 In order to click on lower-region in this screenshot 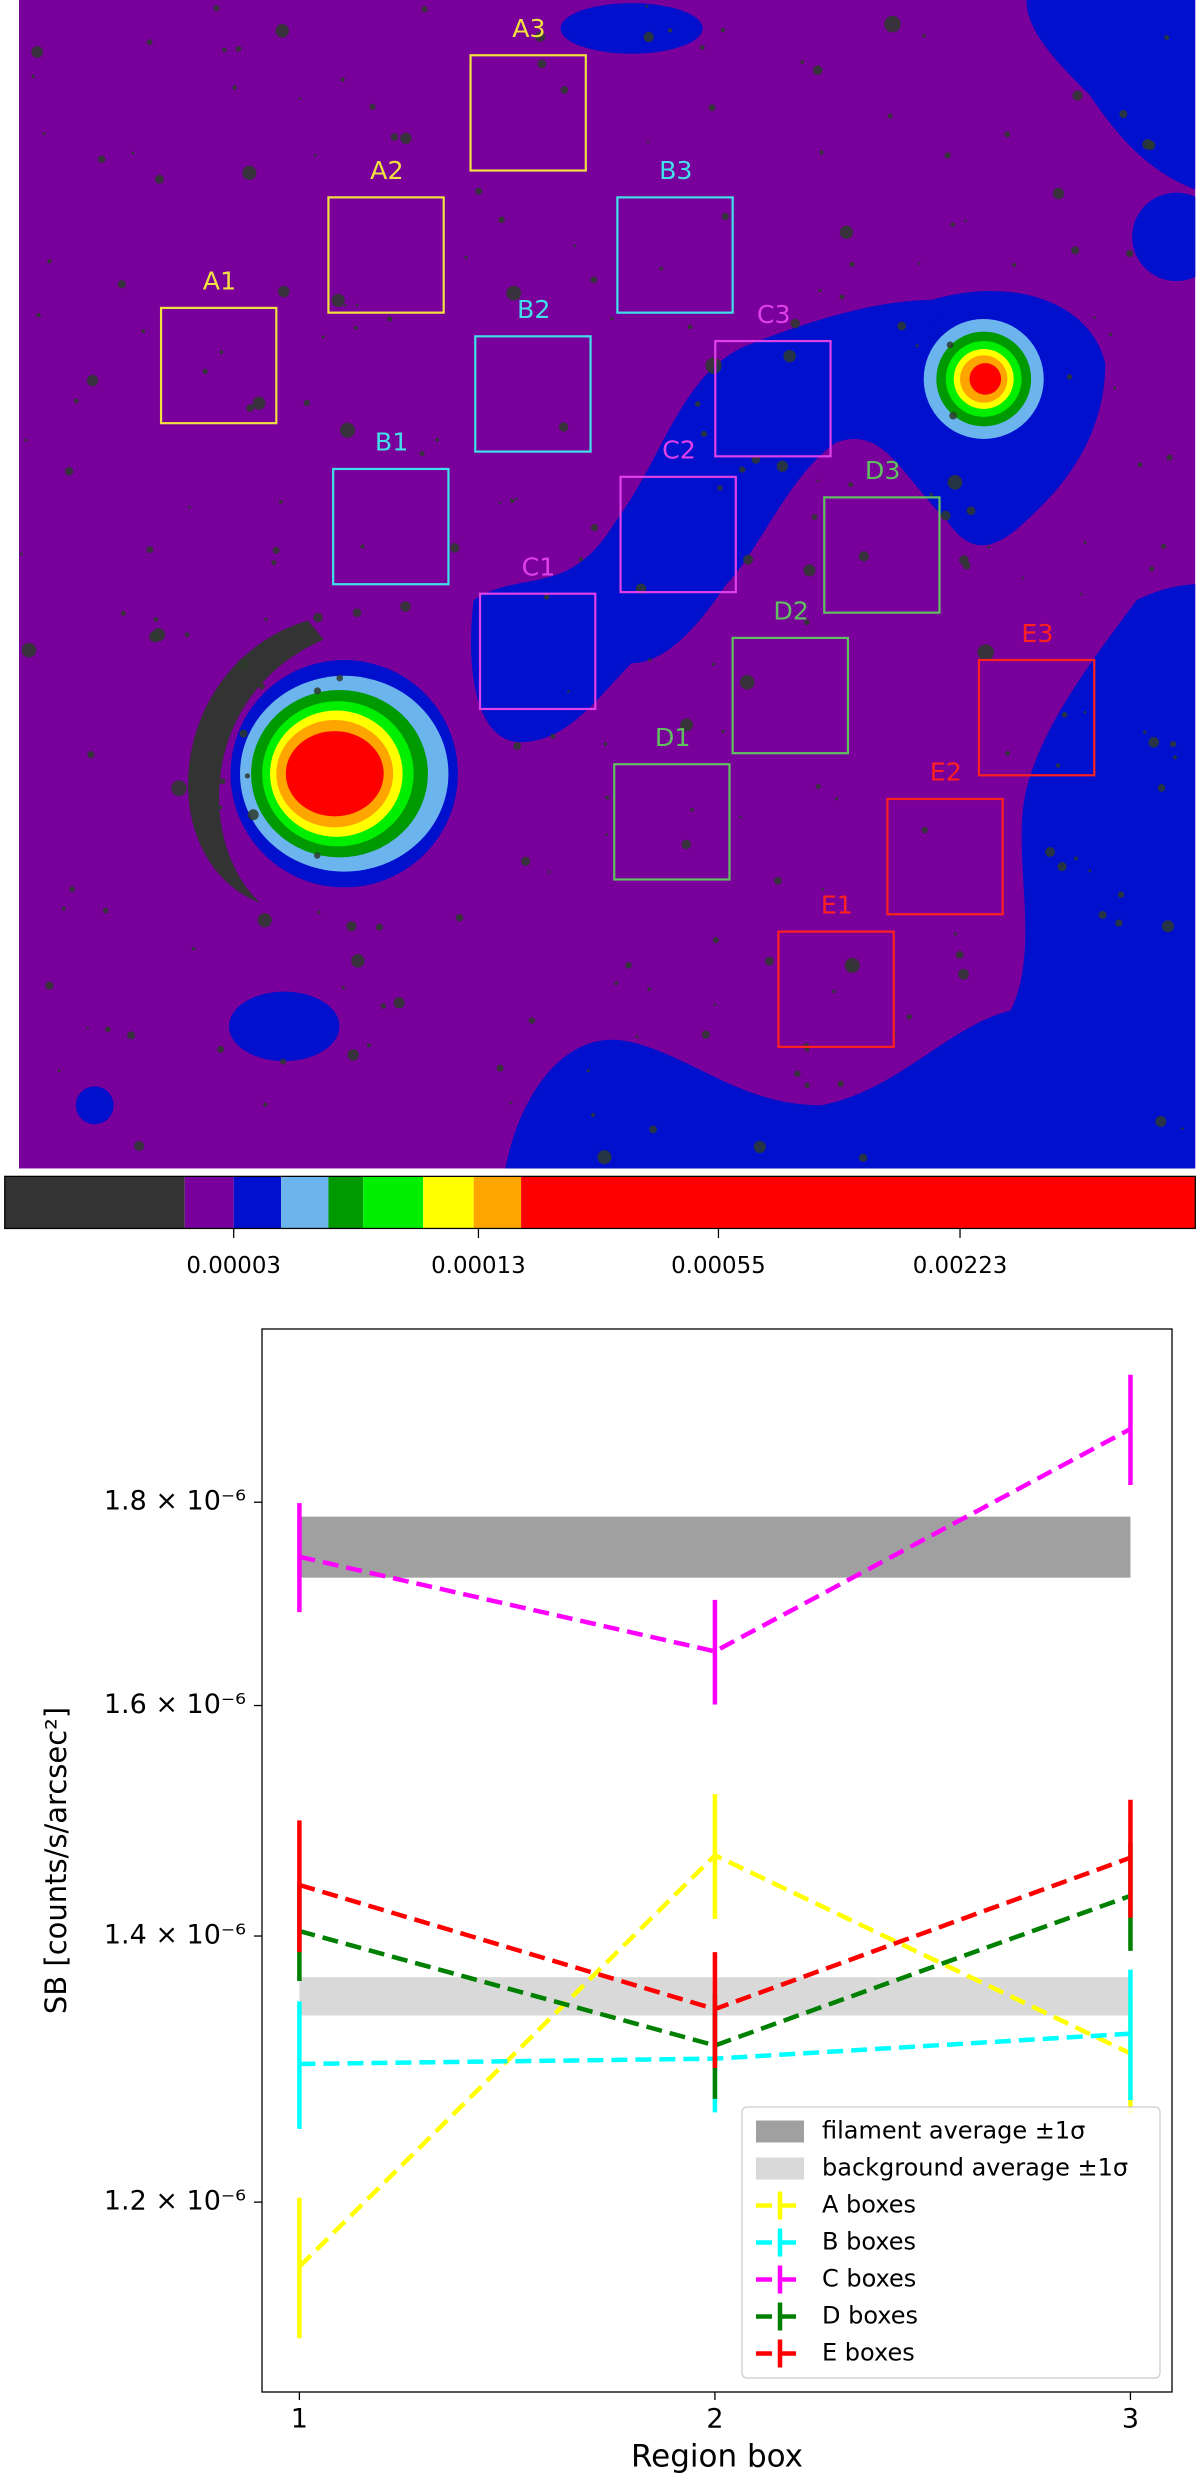, I will do `click(850, 876)`.